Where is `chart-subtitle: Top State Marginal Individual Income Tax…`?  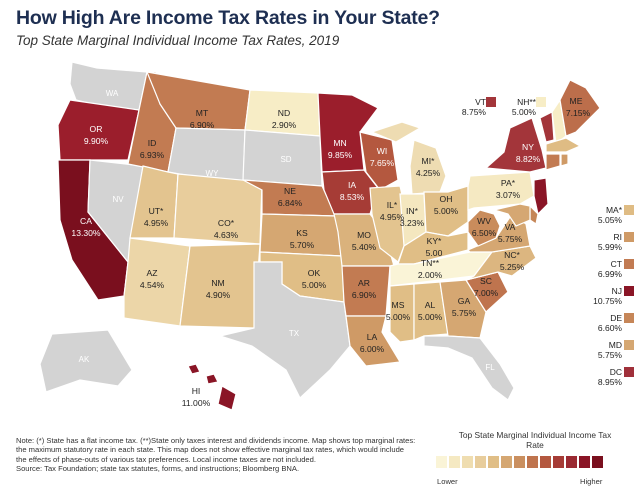 chart-subtitle: Top State Marginal Individual Income Tax… is located at coordinates (178, 40).